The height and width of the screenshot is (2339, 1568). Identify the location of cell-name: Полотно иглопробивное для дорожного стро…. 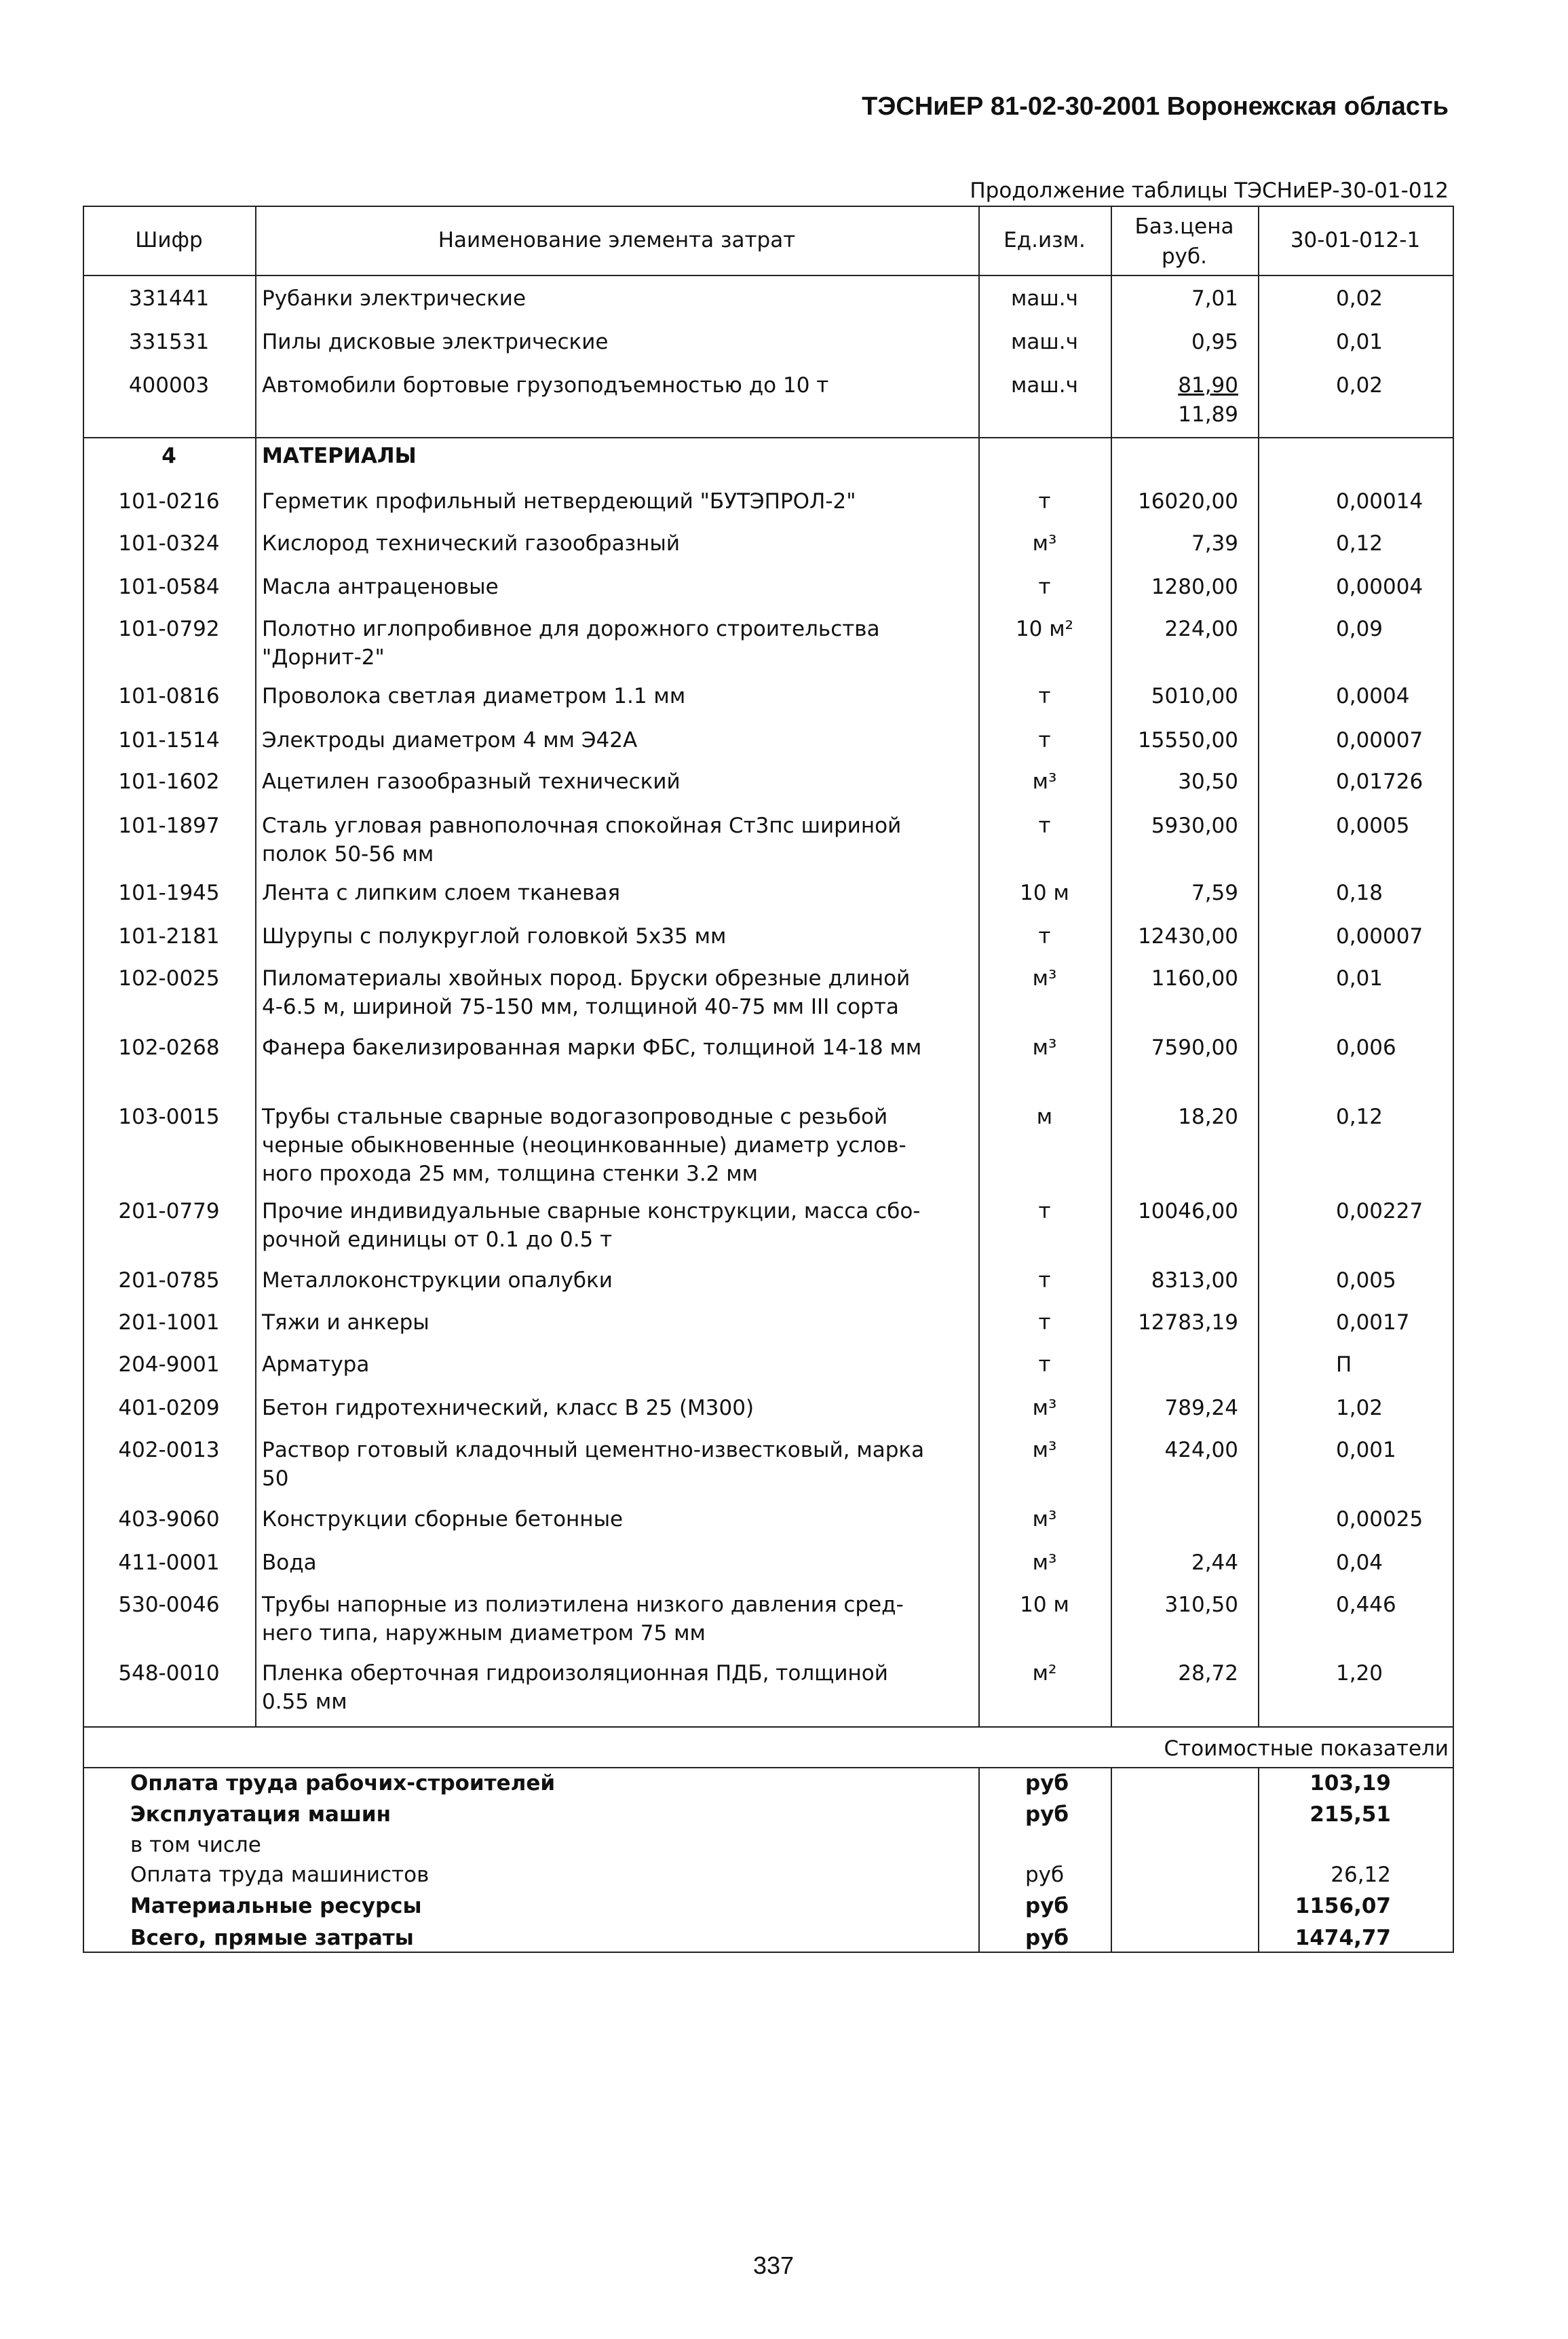
(571, 628).